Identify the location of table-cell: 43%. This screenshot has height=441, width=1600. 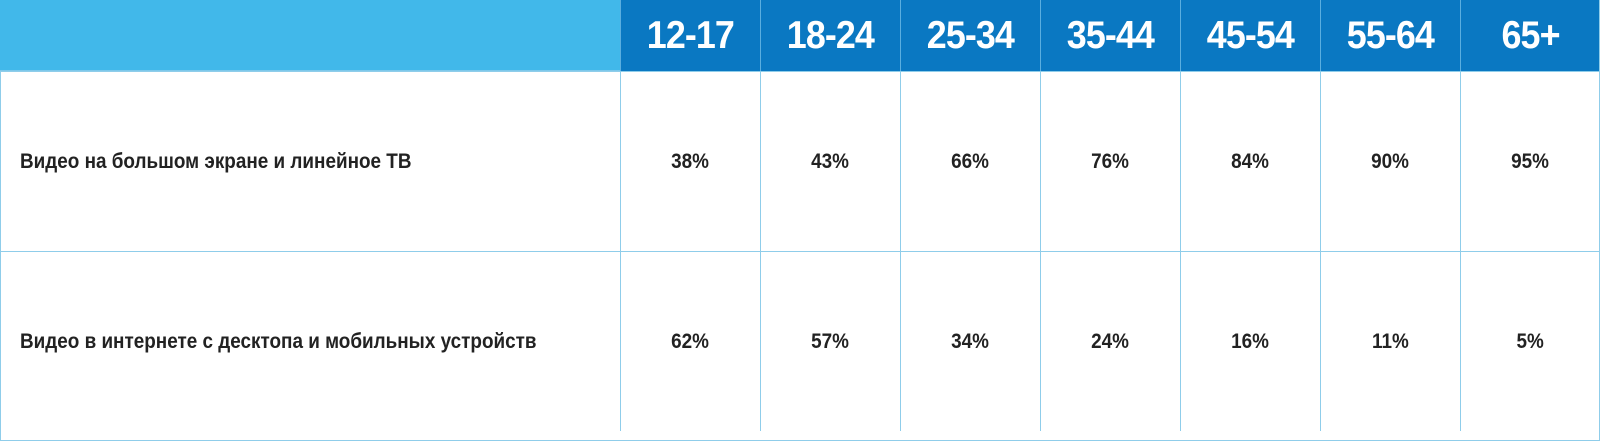
(830, 161).